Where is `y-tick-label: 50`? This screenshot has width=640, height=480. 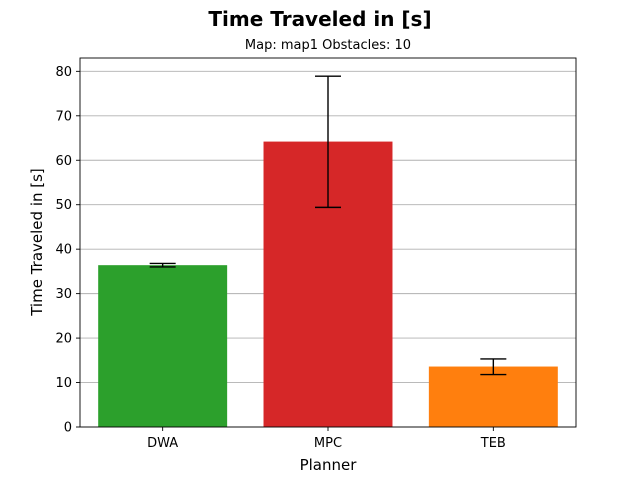 y-tick-label: 50 is located at coordinates (63, 205).